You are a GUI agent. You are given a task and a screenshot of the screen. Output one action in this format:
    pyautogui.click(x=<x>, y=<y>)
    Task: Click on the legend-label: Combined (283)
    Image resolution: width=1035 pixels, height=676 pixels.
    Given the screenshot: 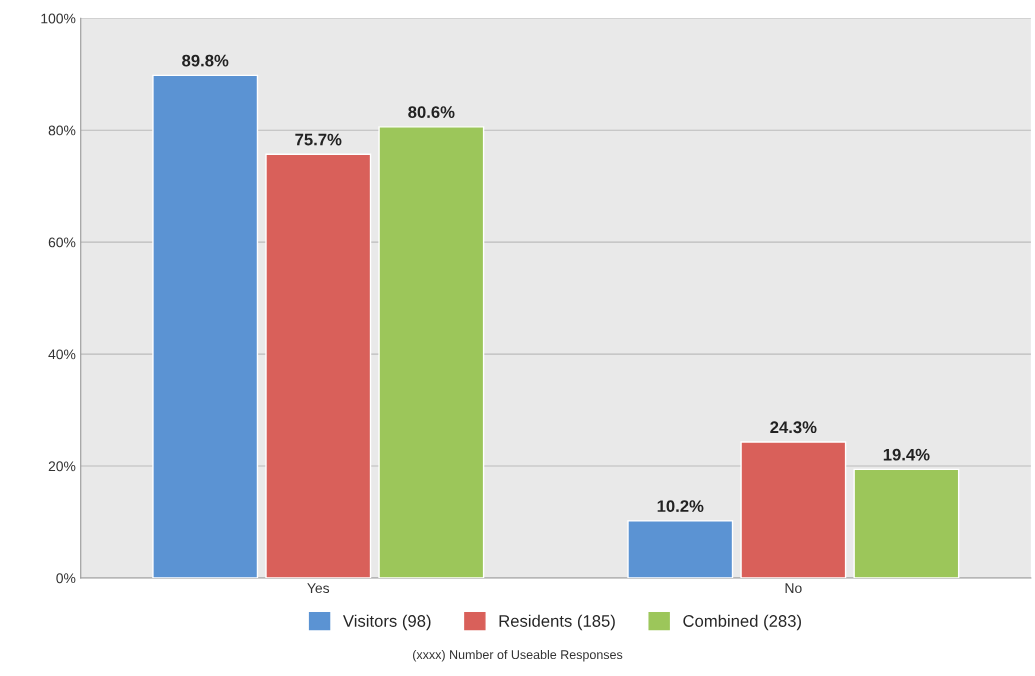 What is the action you would take?
    pyautogui.click(x=742, y=622)
    